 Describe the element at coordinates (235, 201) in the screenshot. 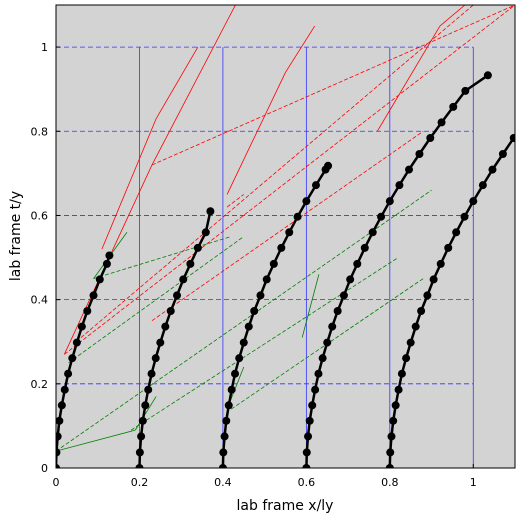

I see `red-dashed-line` at that location.